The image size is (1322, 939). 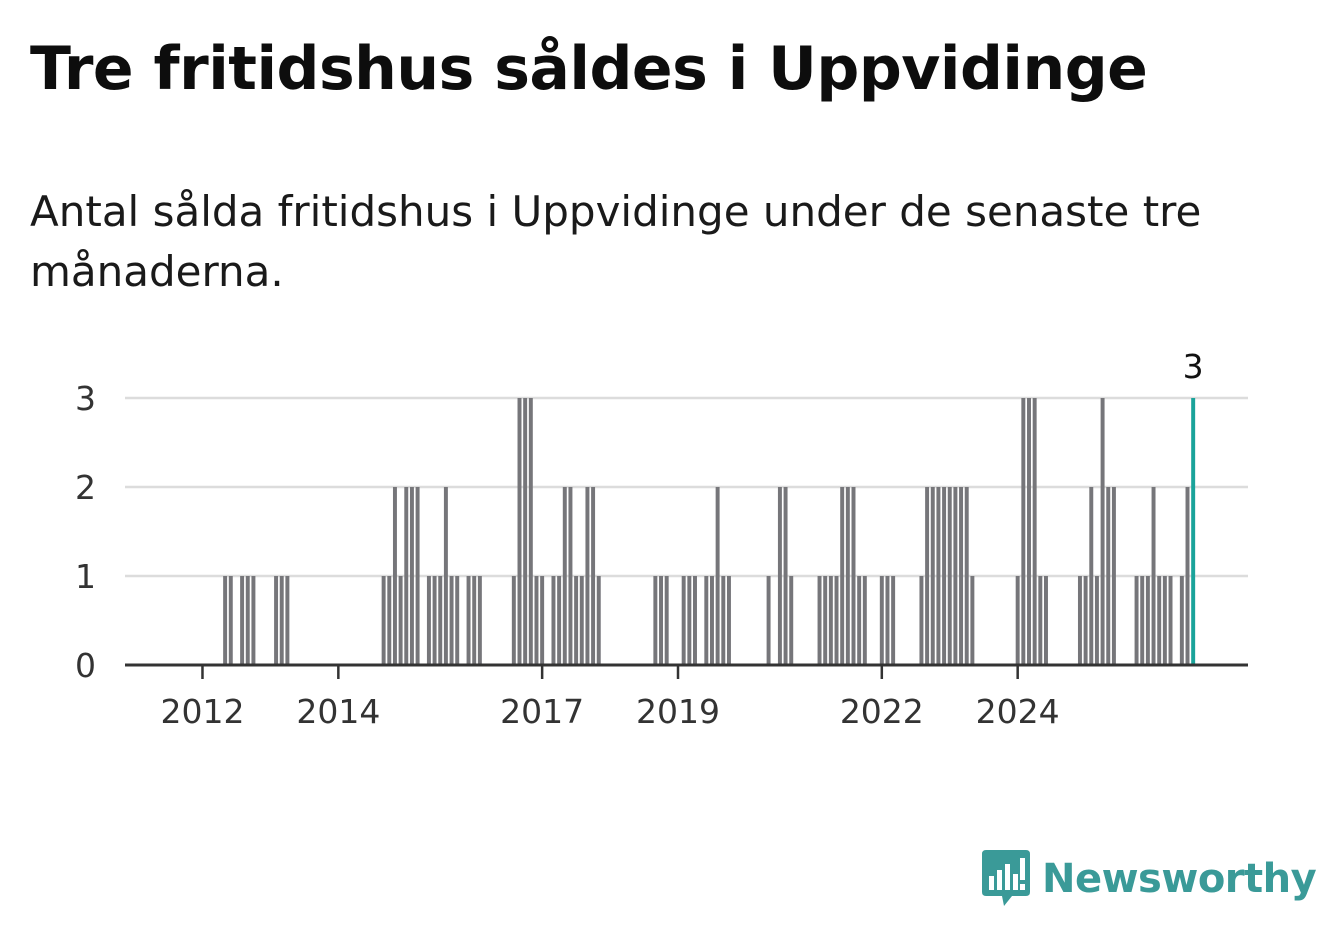 I want to click on x-tick-label: 2022, so click(x=882, y=711).